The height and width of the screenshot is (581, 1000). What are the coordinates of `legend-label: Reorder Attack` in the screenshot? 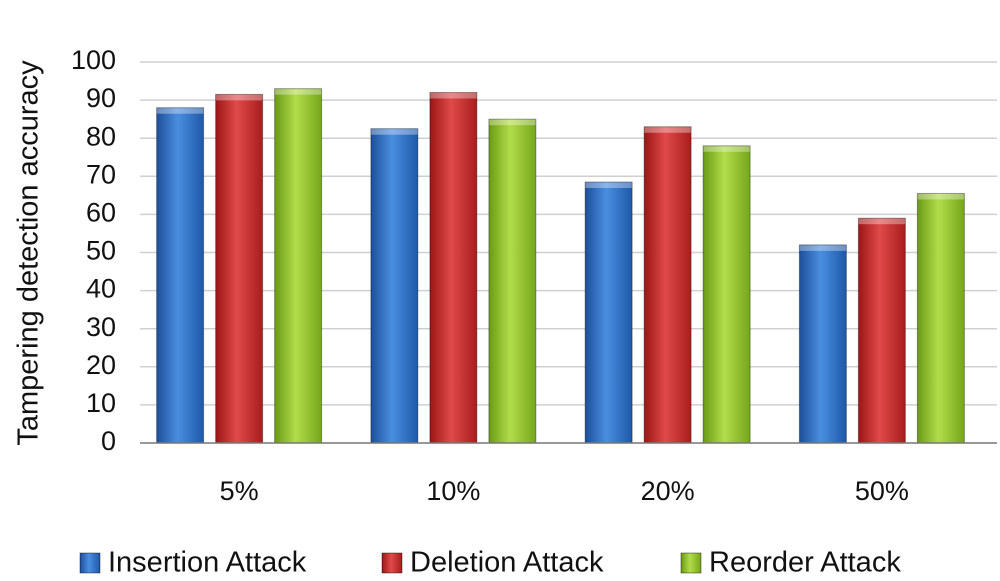 It's located at (805, 563).